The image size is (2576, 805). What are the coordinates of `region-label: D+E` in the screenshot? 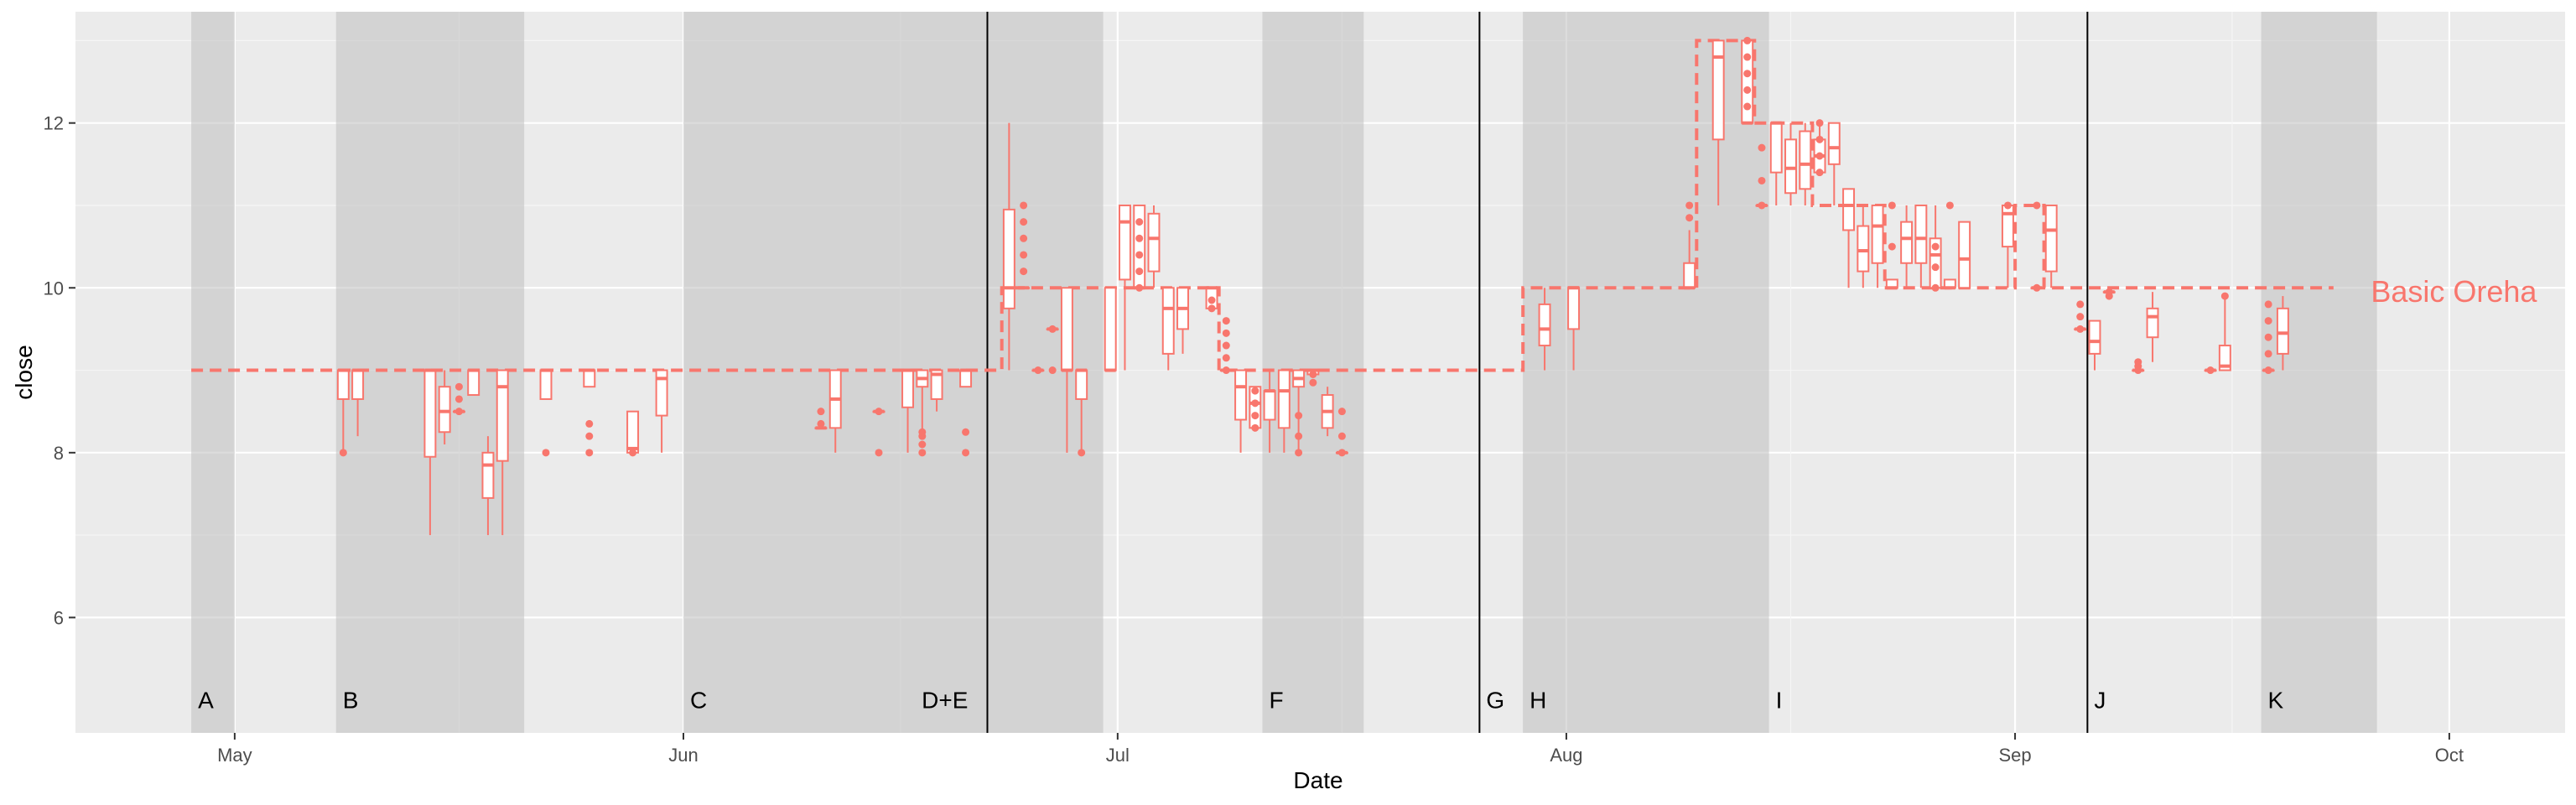 It's located at (945, 701).